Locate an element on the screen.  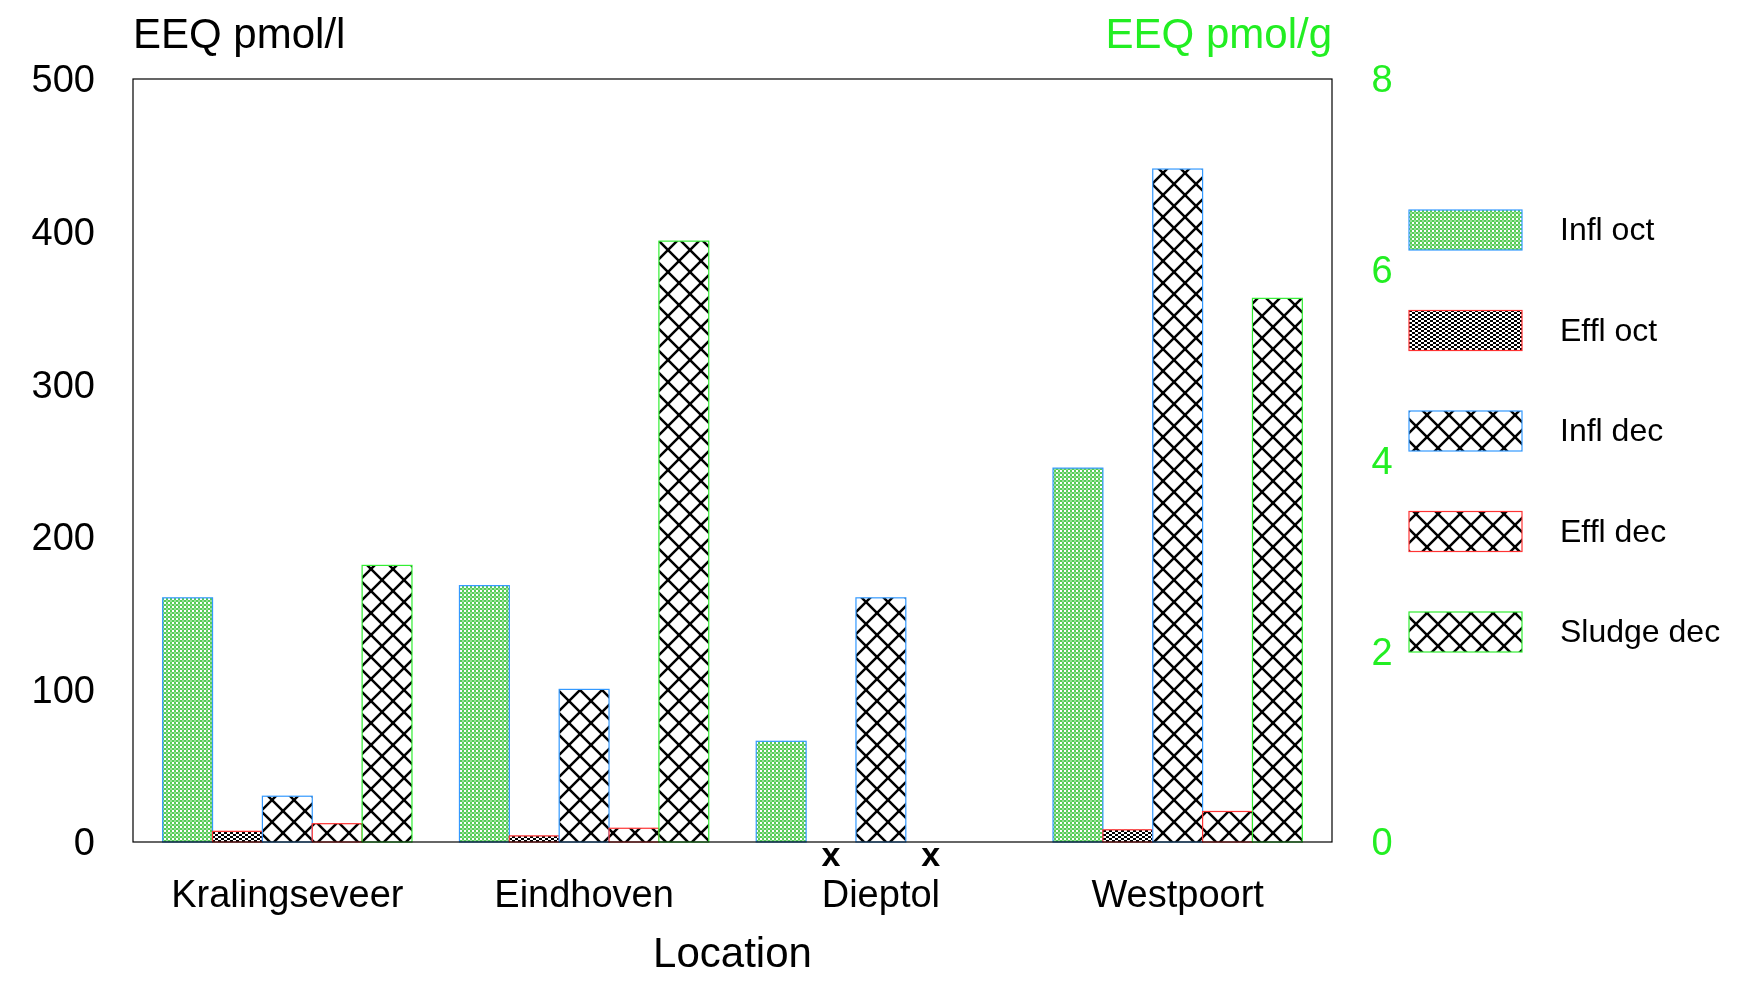
x-tick-label: Eindhoven is located at coordinates (584, 894).